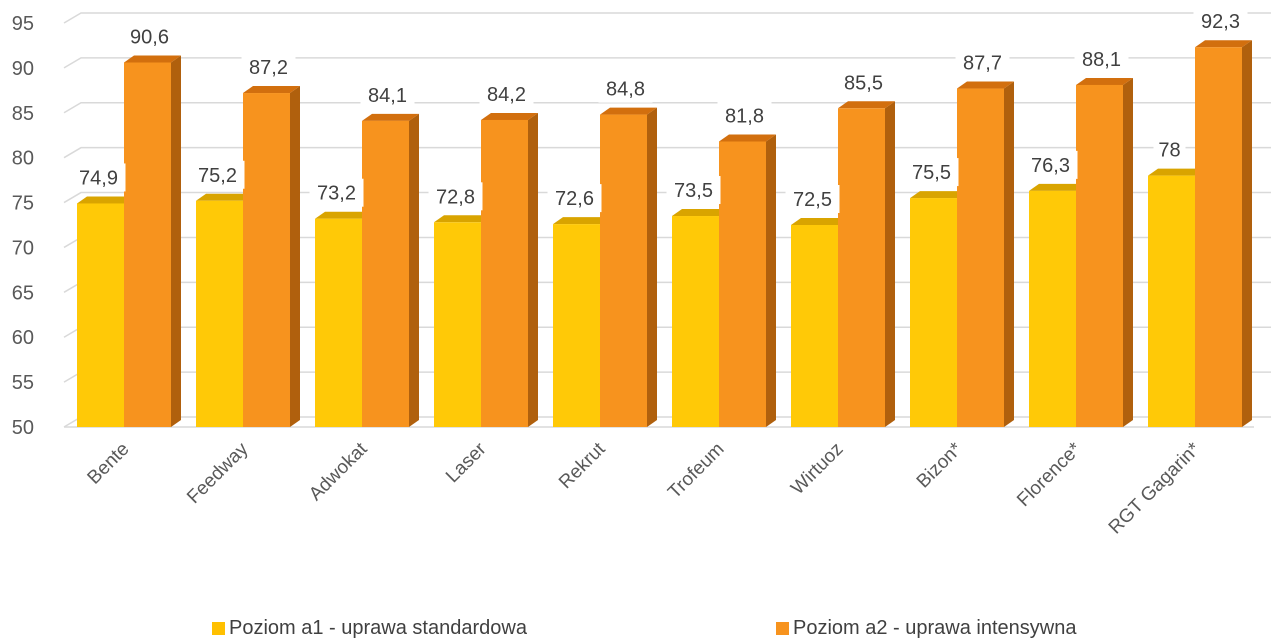 The image size is (1282, 642). What do you see at coordinates (817, 469) in the screenshot?
I see `x-tick-label: Wirtuoz` at bounding box center [817, 469].